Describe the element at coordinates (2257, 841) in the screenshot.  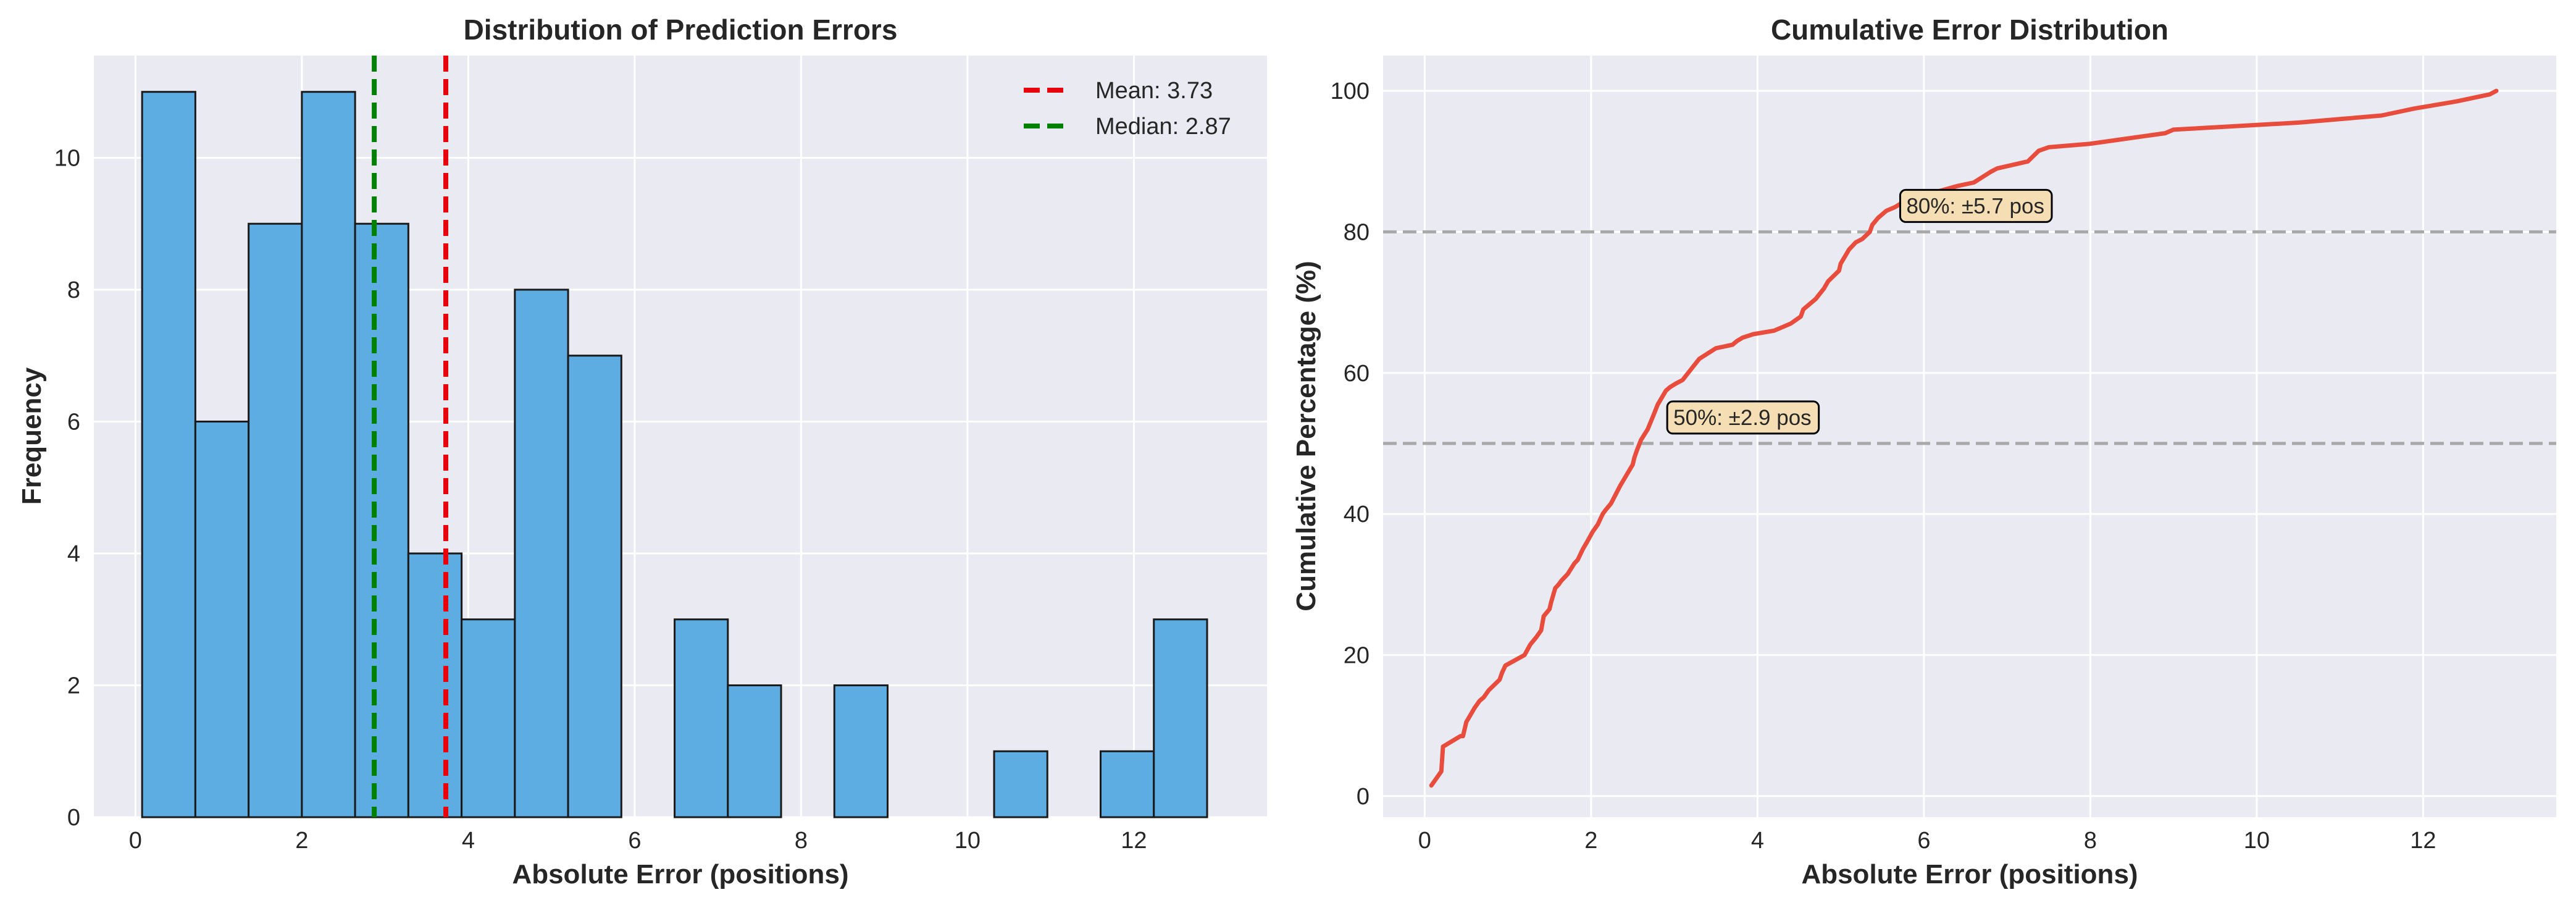
I see `p1-x-tick-label: 10` at that location.